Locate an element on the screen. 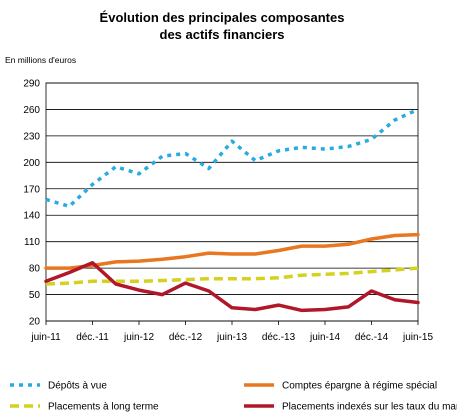  x-tick-label: déc.-12 is located at coordinates (186, 337).